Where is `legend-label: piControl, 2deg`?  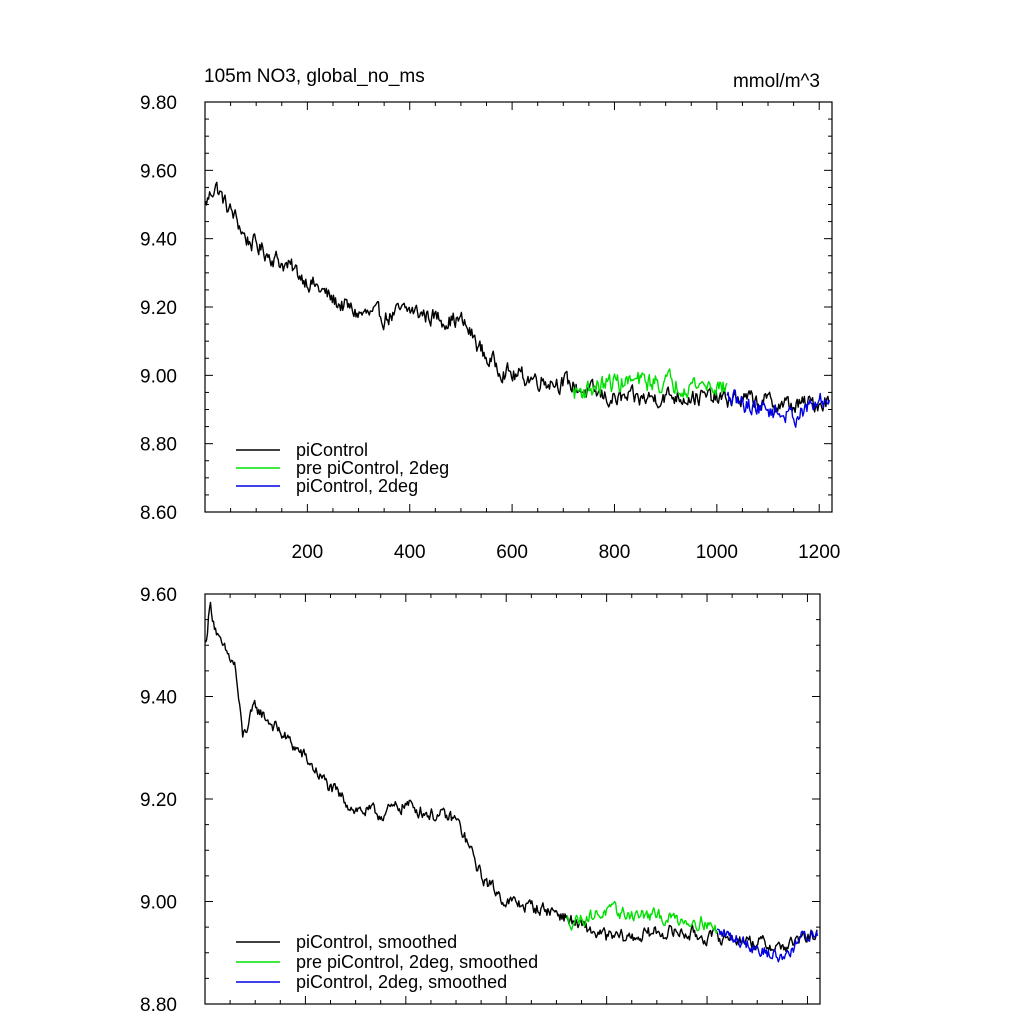
legend-label: piControl, 2deg is located at coordinates (357, 486).